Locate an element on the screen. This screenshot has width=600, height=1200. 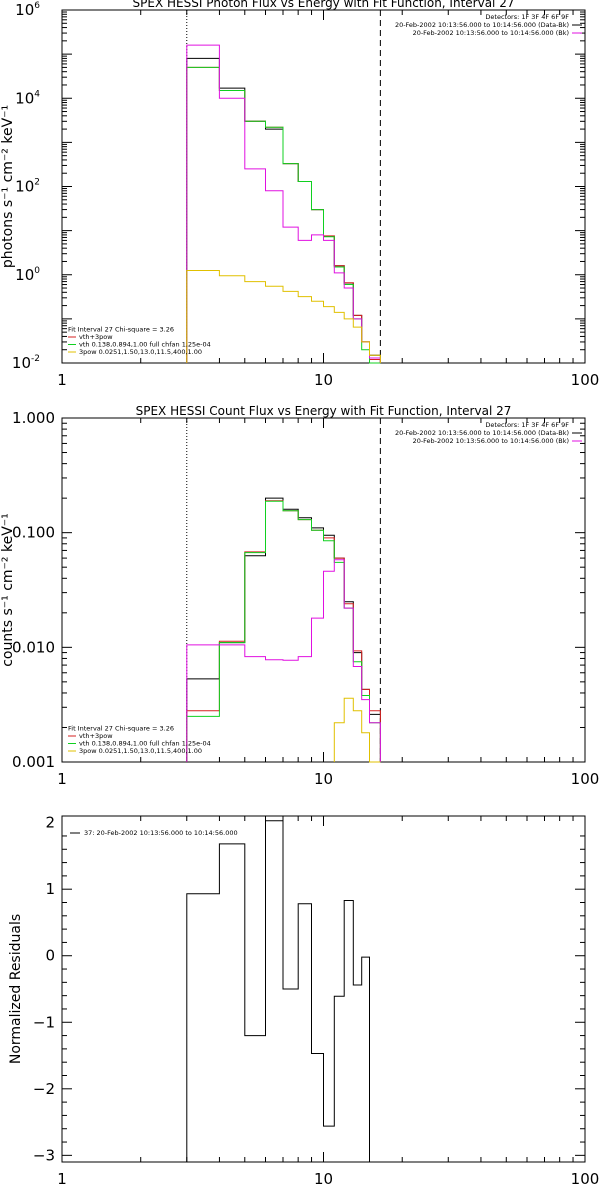
y-tick-label: 0.001 is located at coordinates (33, 762).